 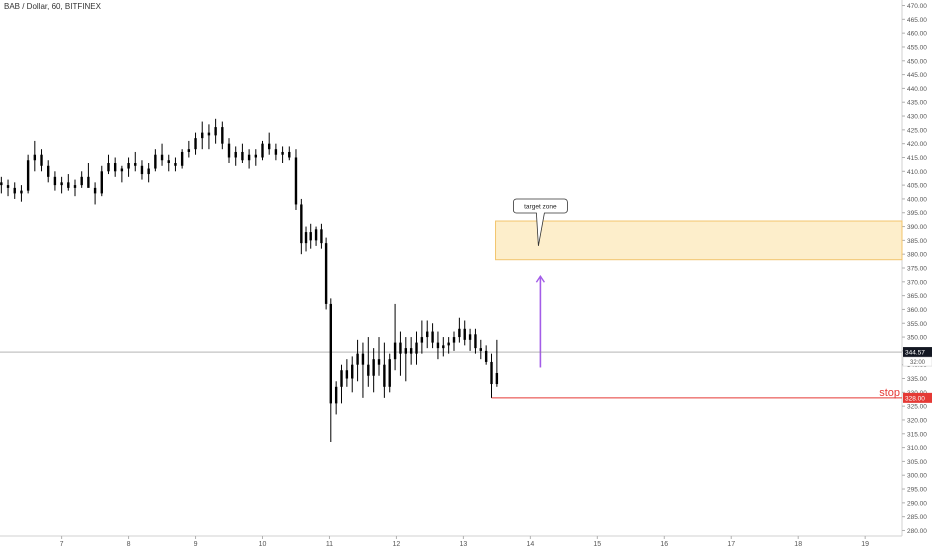 What do you see at coordinates (917, 186) in the screenshot?
I see `y-tick-label: 405.00` at bounding box center [917, 186].